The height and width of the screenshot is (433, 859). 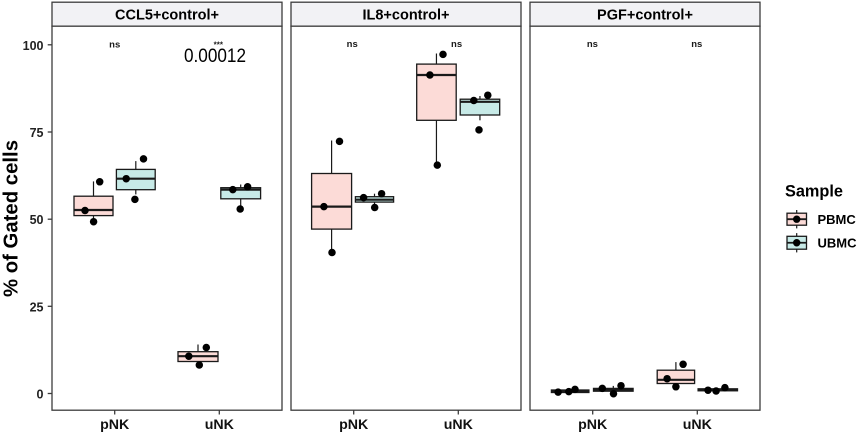 I want to click on svg-text: IL8+control+, so click(x=405, y=16).